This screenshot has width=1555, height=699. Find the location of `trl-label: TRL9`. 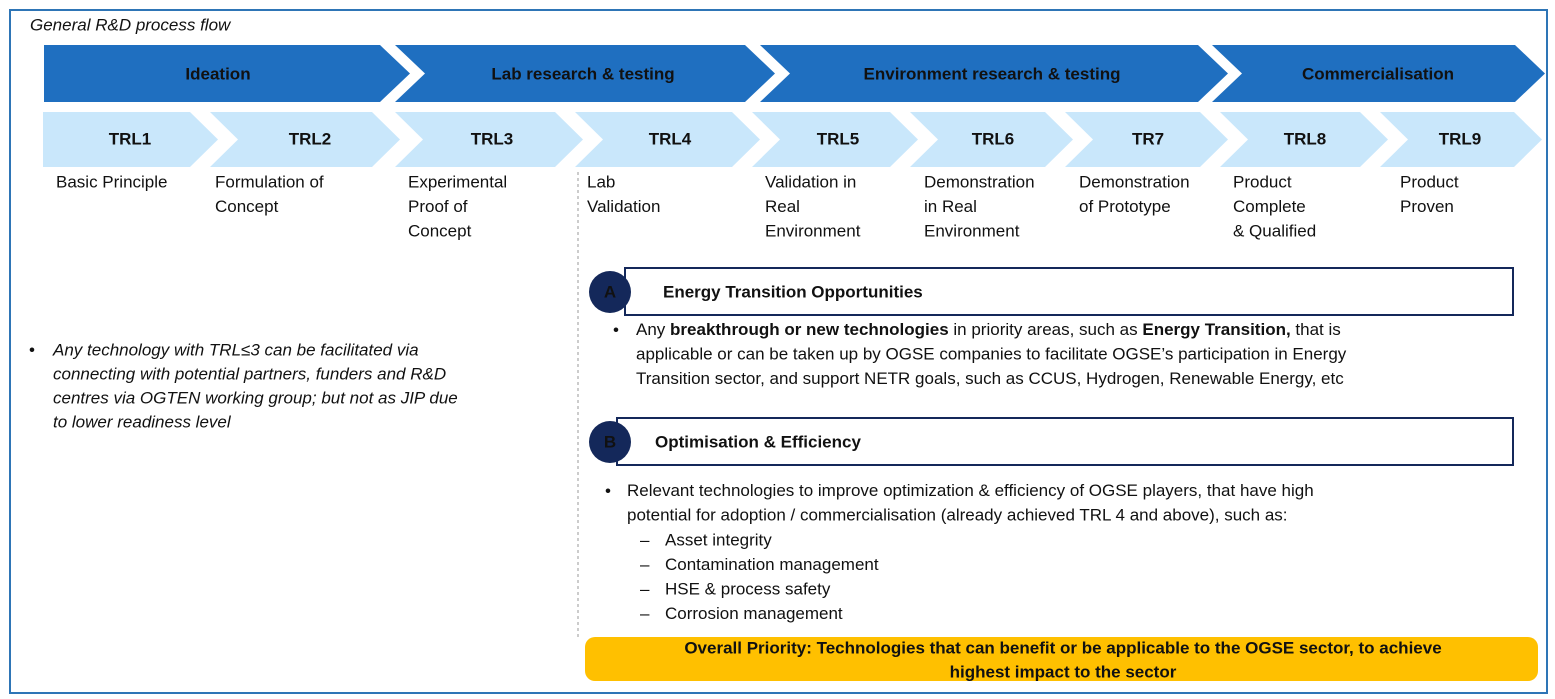

trl-label: TRL9 is located at coordinates (1460, 138).